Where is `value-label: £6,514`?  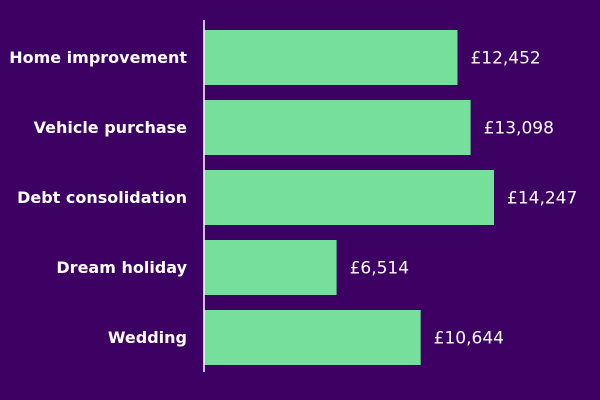 value-label: £6,514 is located at coordinates (379, 269).